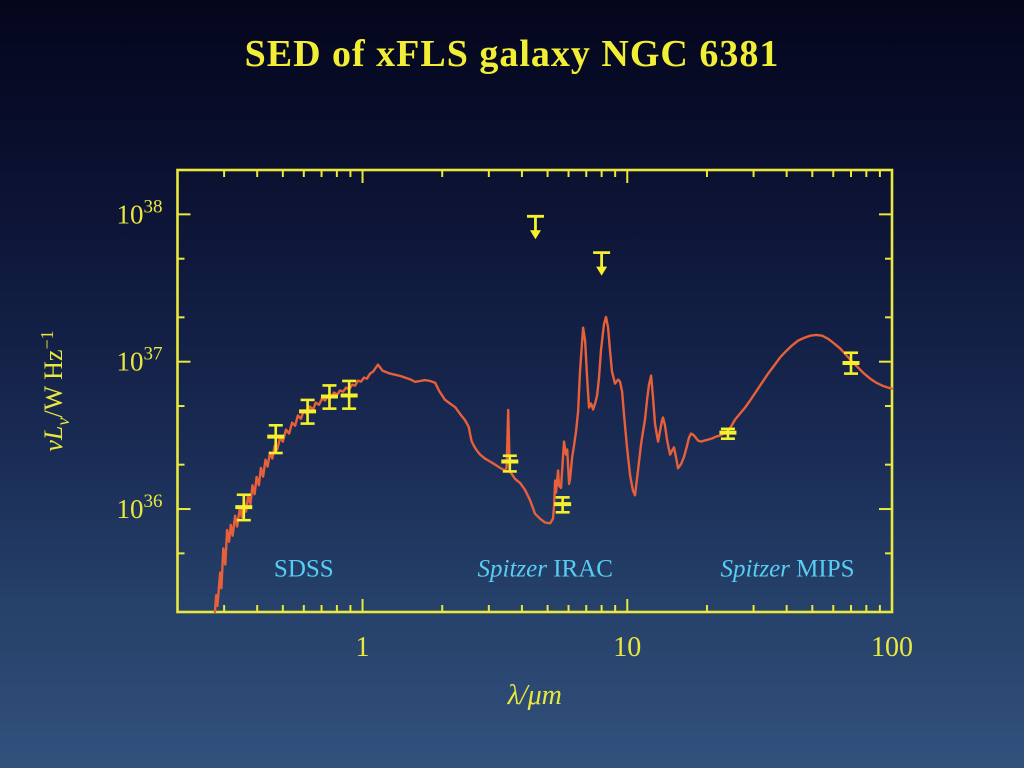  Describe the element at coordinates (349, 394) in the screenshot. I see `errorbar-point-SDSS-z` at that location.